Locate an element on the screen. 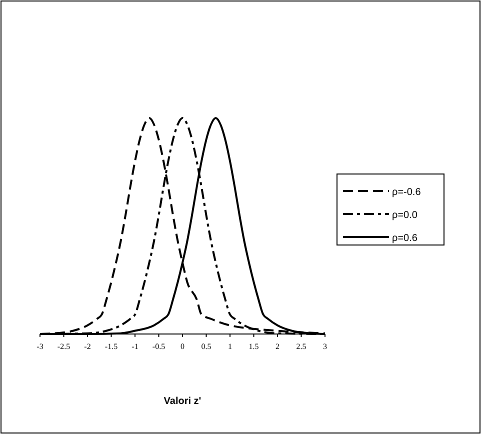  x-tick-label: 2 is located at coordinates (278, 346).